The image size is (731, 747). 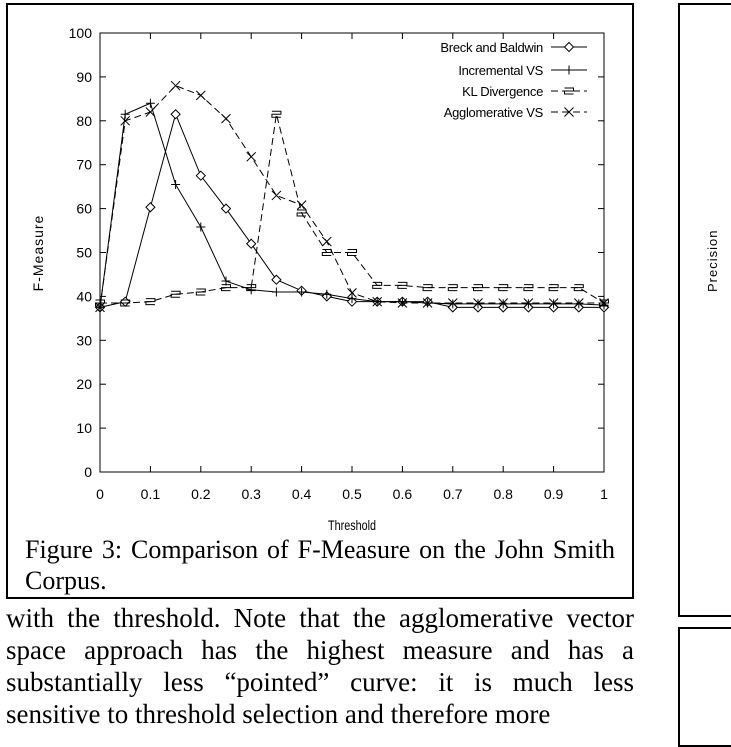 What do you see at coordinates (84, 253) in the screenshot?
I see `y-tick-label: 50` at bounding box center [84, 253].